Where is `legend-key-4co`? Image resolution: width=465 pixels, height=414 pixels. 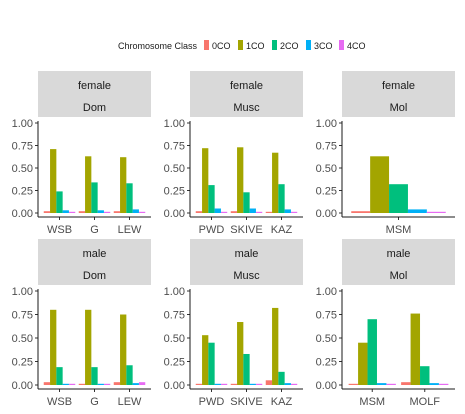 legend-key-4co is located at coordinates (341, 45).